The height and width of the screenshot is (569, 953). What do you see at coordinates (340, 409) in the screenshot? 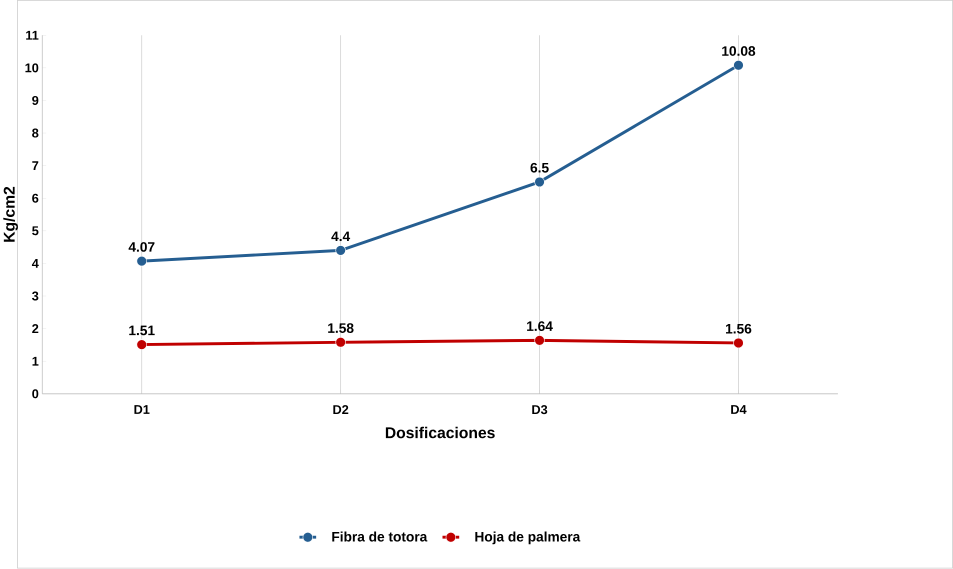
I see `x-tick-label: D2` at bounding box center [340, 409].